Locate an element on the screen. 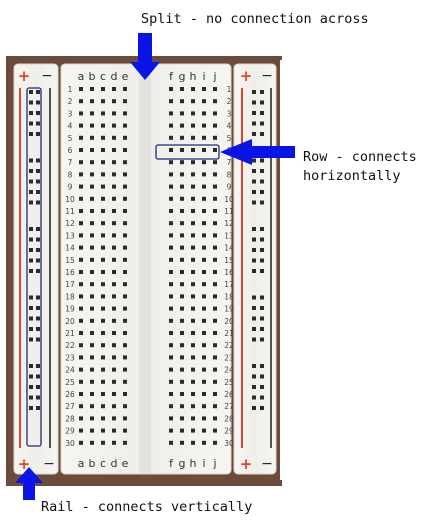  right-rail-minus-bottom: − is located at coordinates (267, 464).